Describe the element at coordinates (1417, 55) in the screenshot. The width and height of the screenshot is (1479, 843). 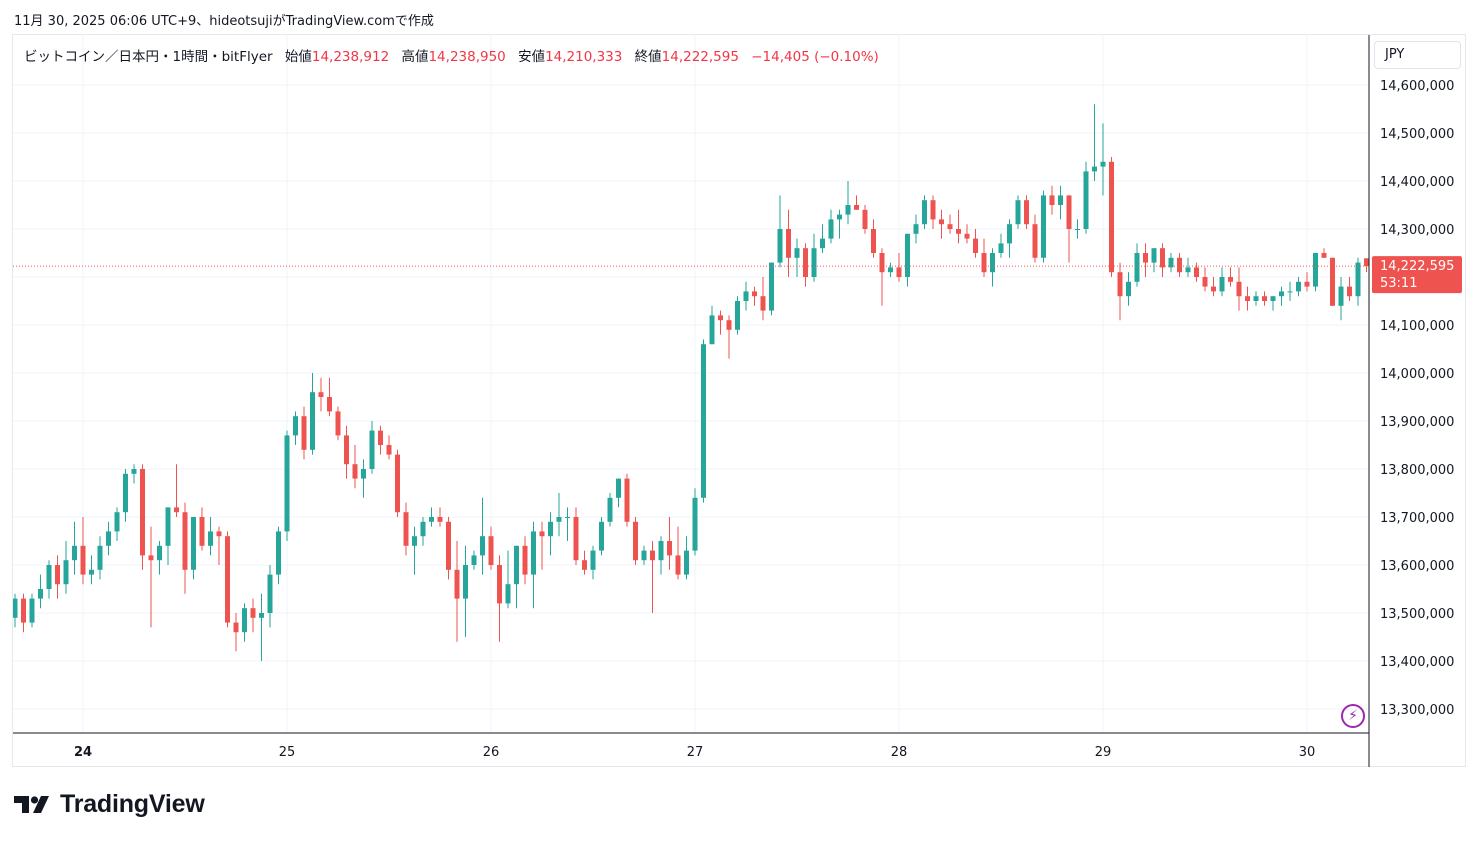
I see `currency-button: JPY` at that location.